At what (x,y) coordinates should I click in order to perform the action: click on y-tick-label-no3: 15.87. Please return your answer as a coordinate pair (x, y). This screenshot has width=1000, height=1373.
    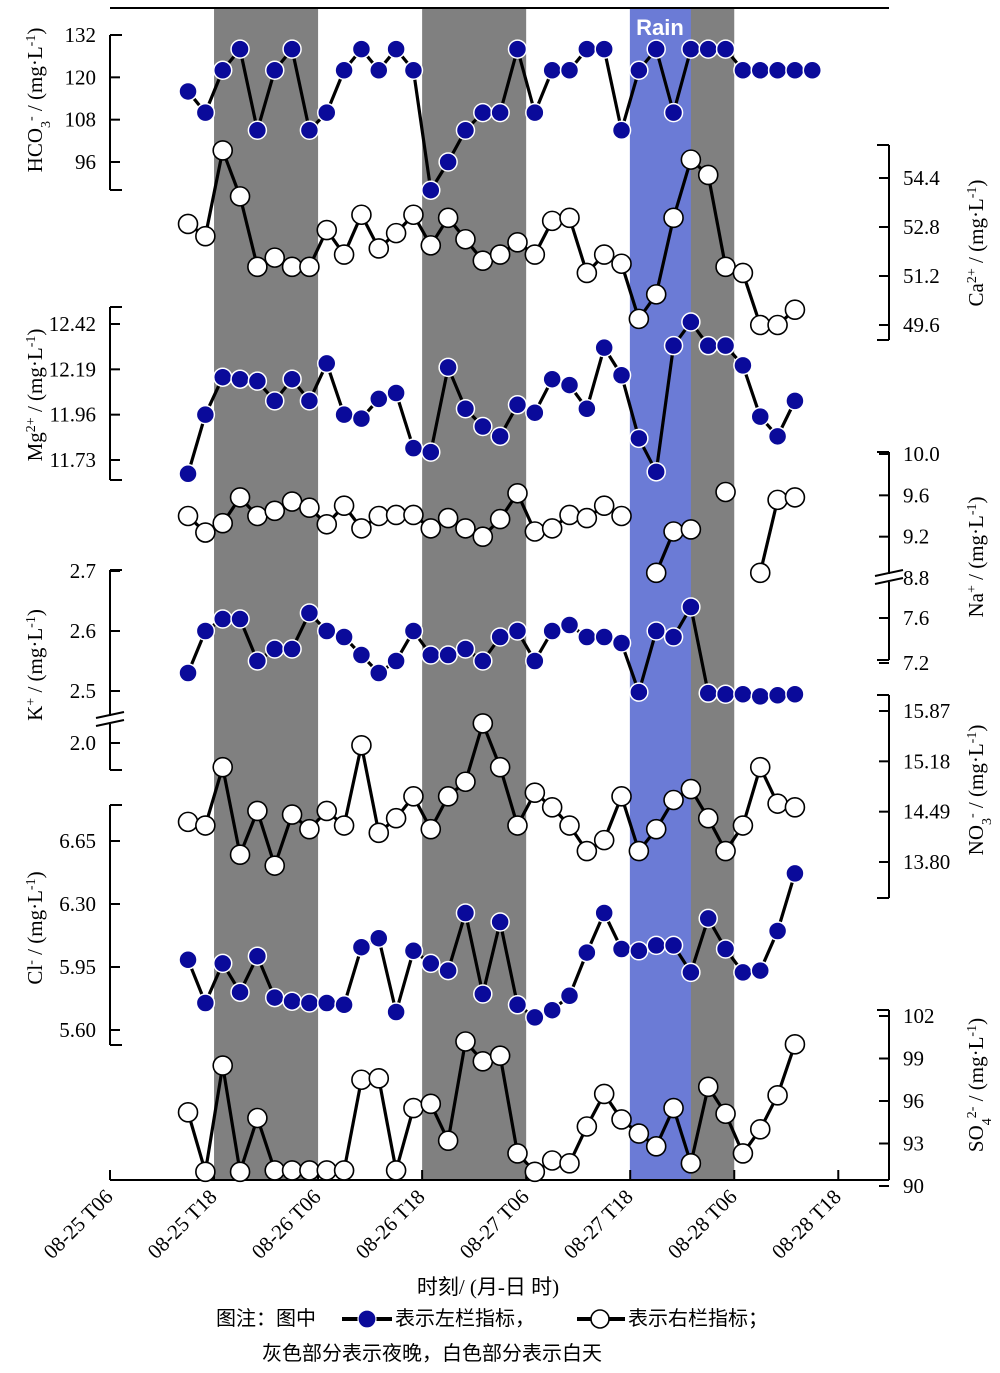
    Looking at the image, I should click on (926, 711).